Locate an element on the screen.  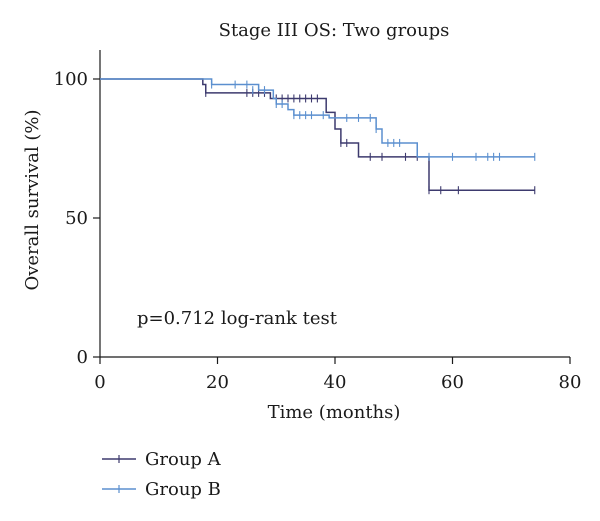
legend-item-group-b: Group B is located at coordinates (161, 489).